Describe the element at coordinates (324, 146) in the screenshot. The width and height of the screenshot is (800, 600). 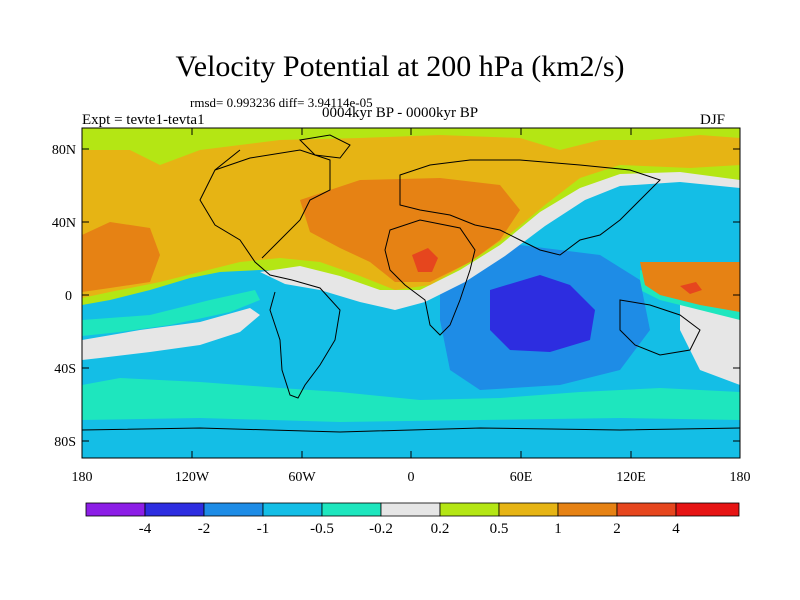
I see `coast-greenland` at that location.